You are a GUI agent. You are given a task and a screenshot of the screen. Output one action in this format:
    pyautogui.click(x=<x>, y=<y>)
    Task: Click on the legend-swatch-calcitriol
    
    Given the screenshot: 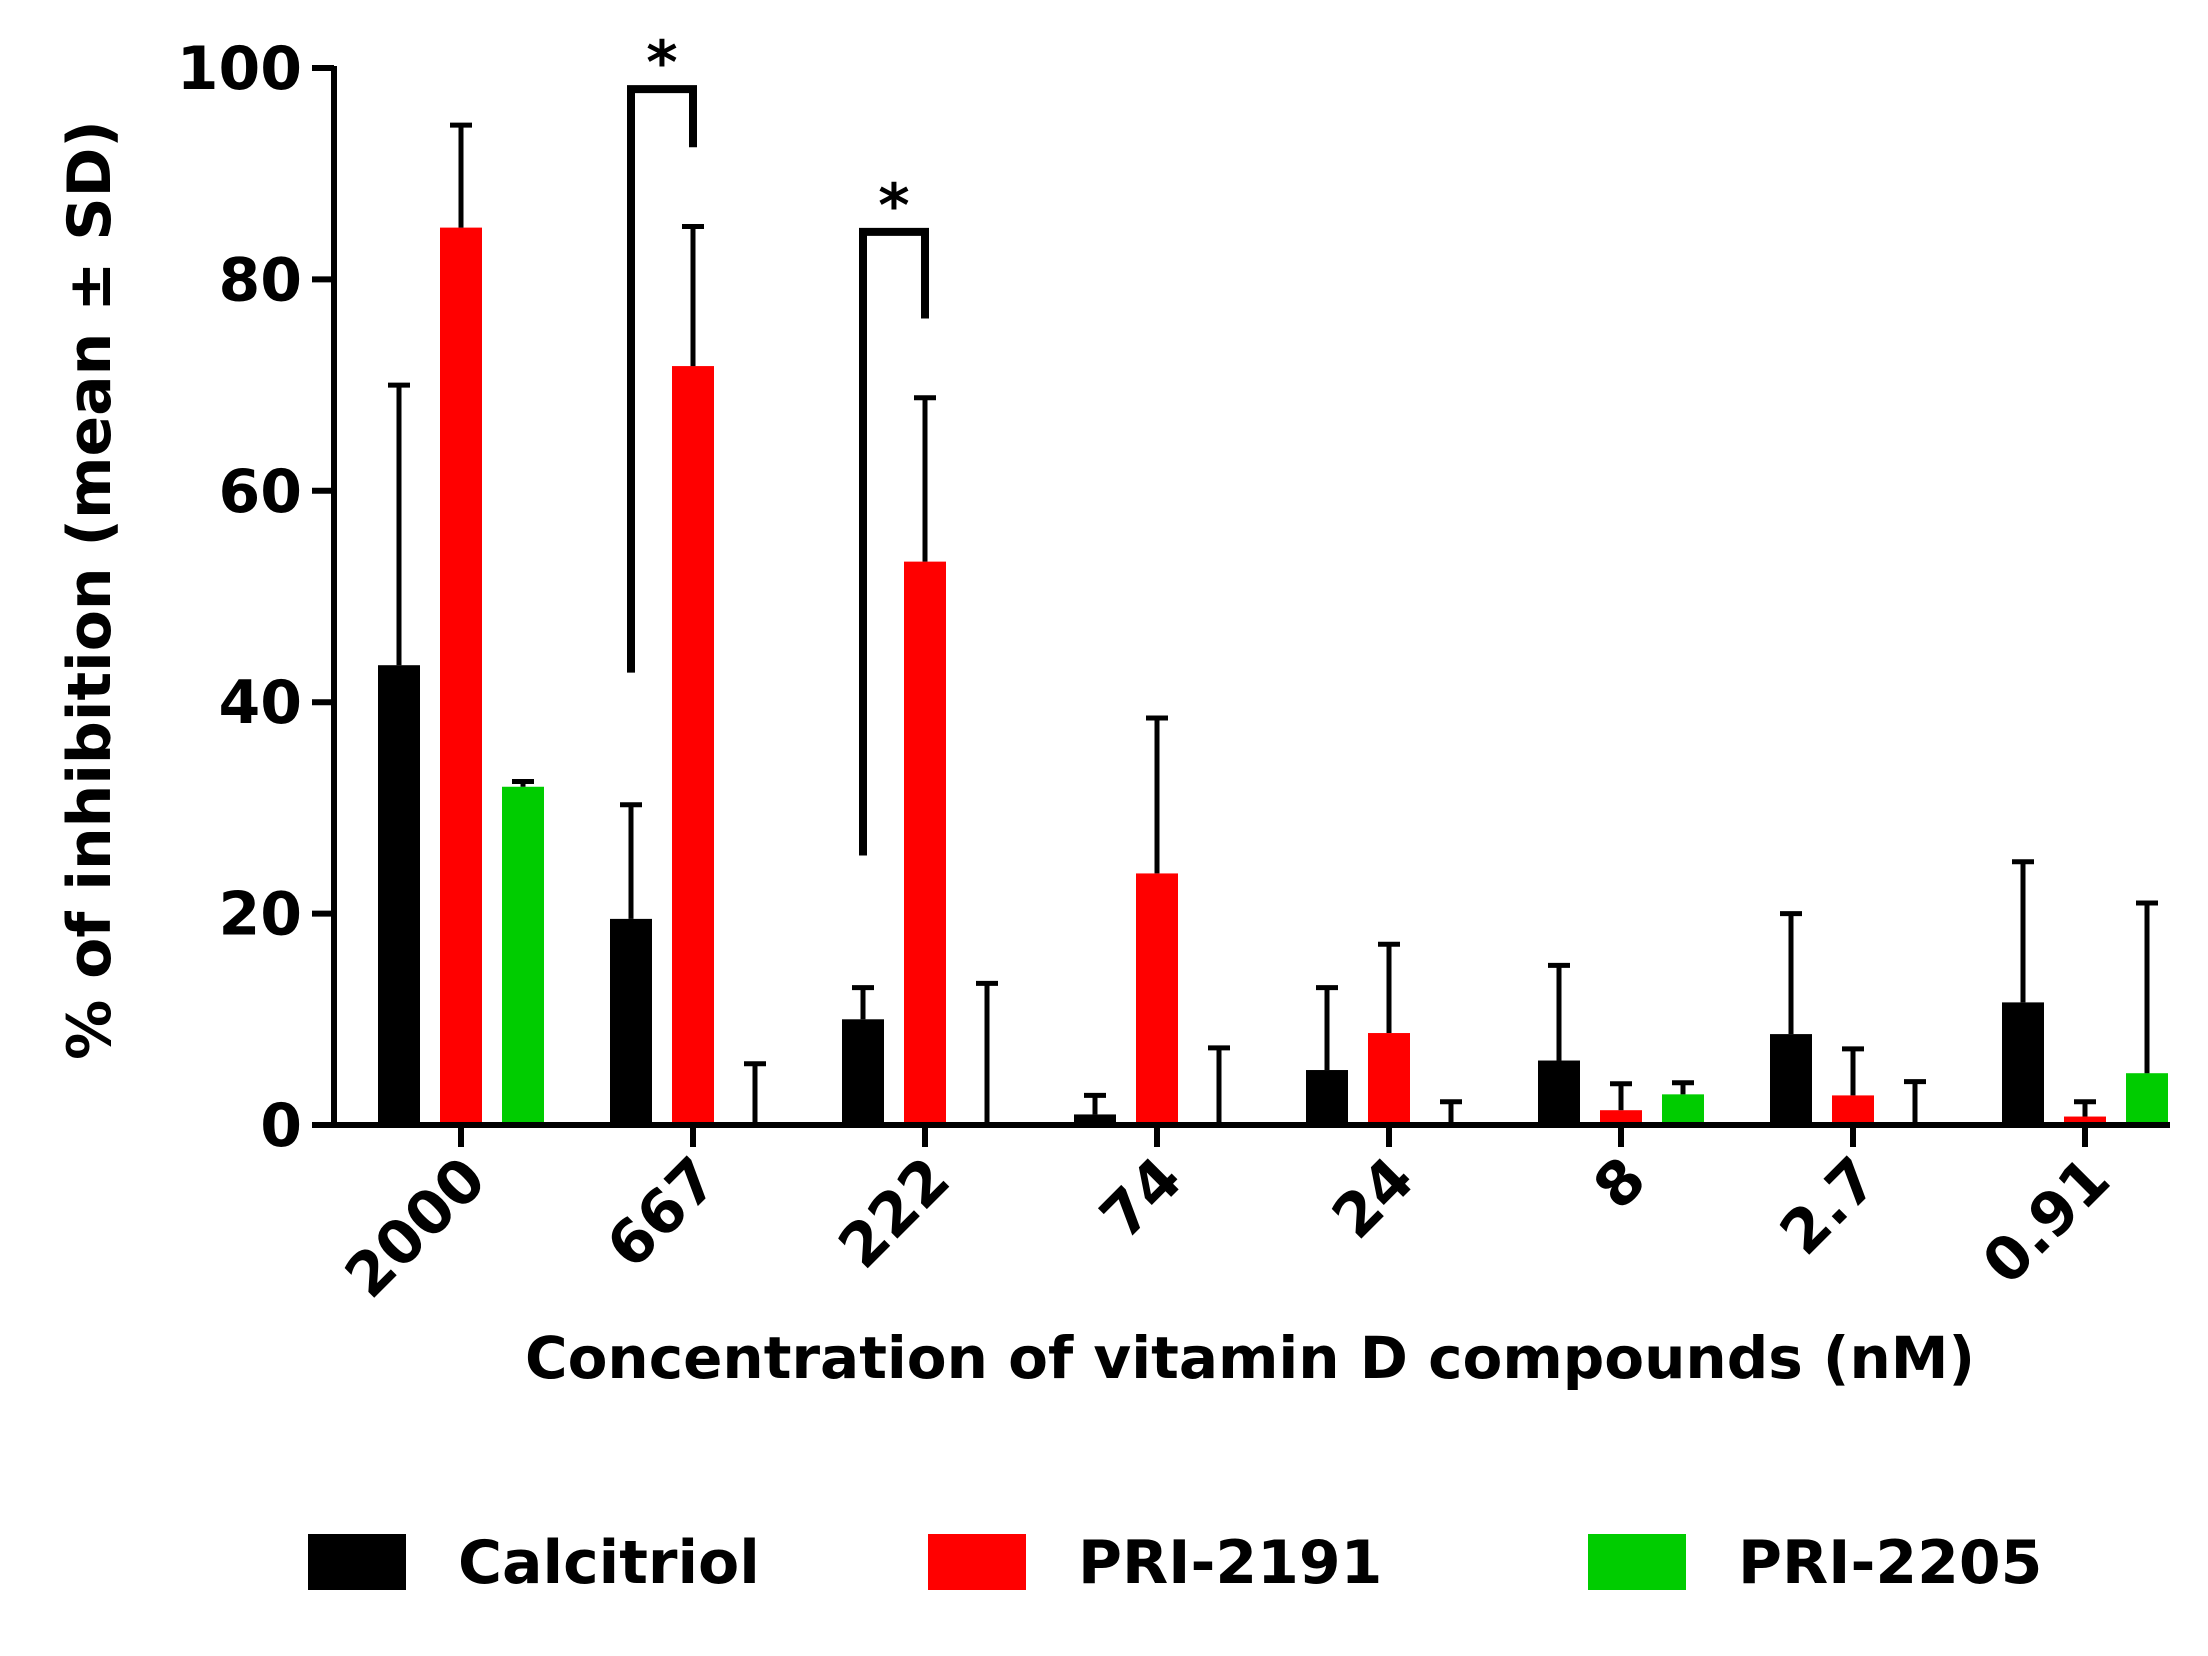 What is the action you would take?
    pyautogui.click(x=357, y=1562)
    